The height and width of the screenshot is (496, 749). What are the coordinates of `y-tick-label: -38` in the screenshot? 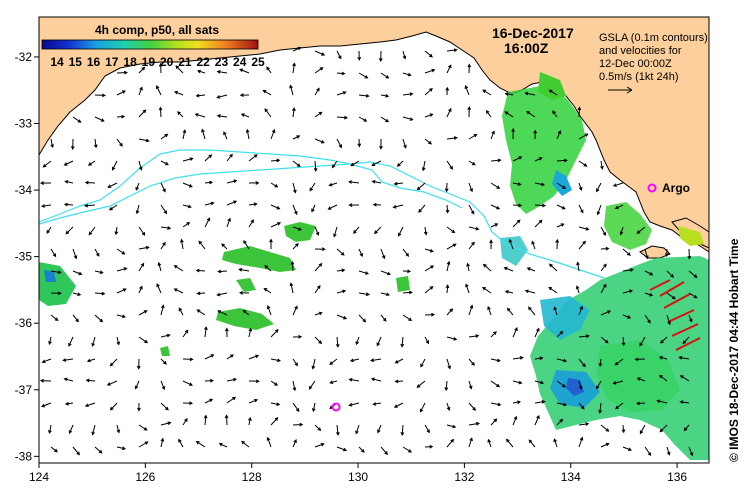 It's located at (24, 456).